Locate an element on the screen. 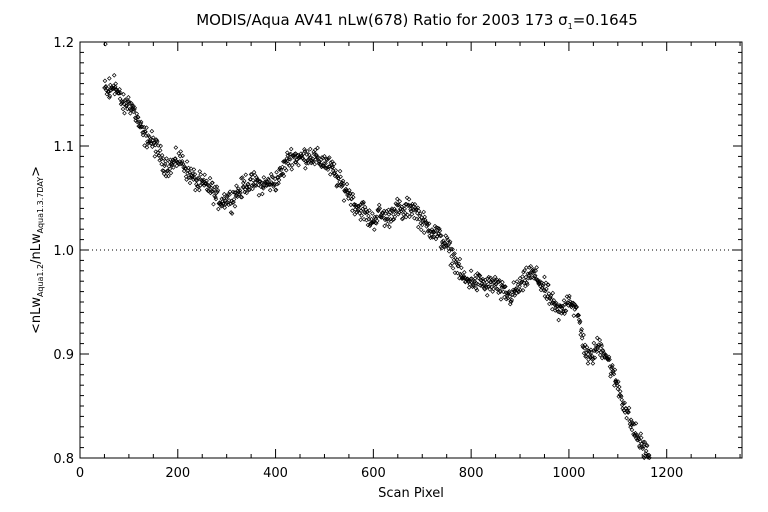  x-axis-label: Scan Pixel is located at coordinates (411, 493).